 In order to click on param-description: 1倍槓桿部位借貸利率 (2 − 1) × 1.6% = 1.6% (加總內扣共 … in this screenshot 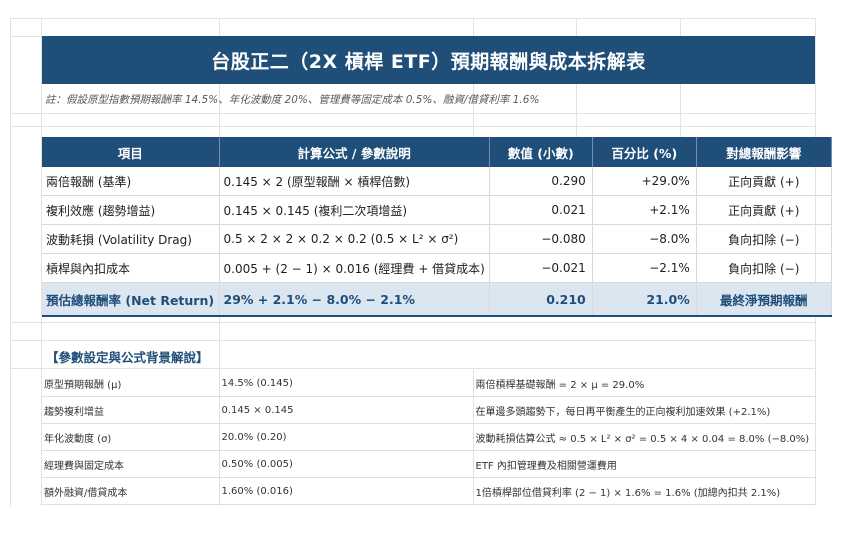, I will do `click(644, 491)`.